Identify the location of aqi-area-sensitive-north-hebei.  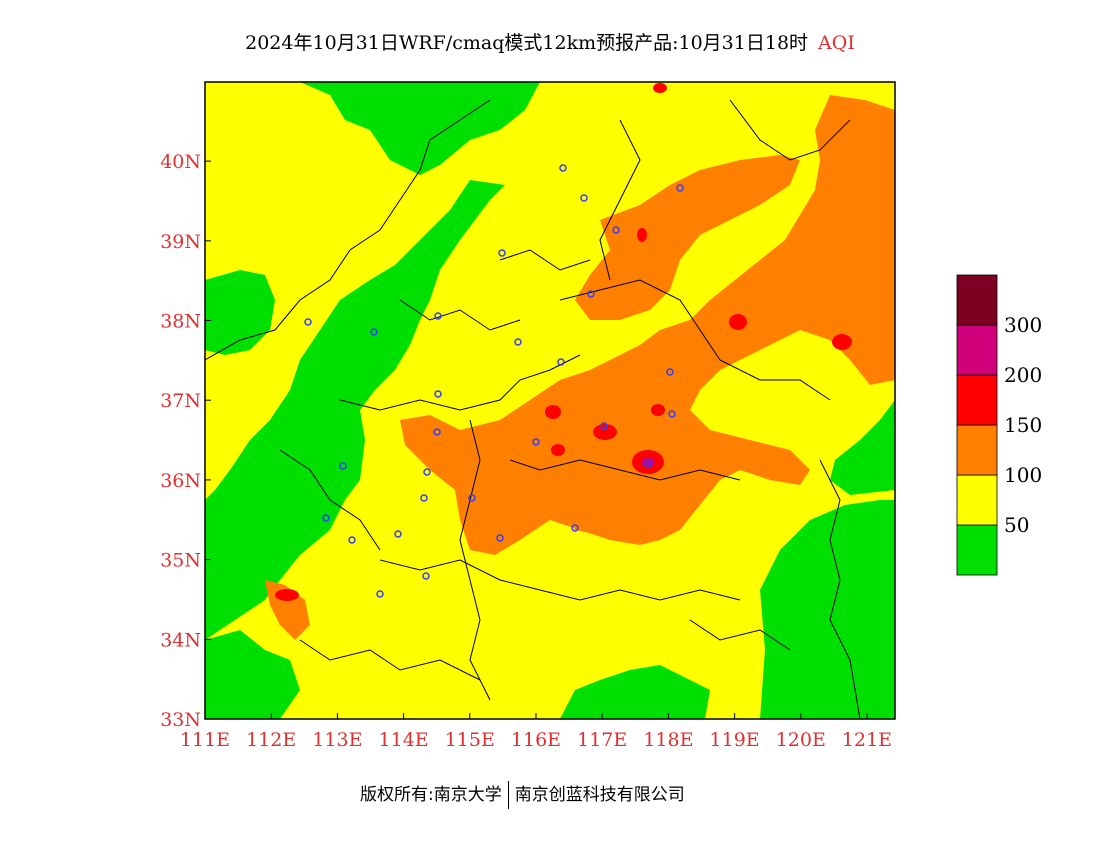
(687, 237).